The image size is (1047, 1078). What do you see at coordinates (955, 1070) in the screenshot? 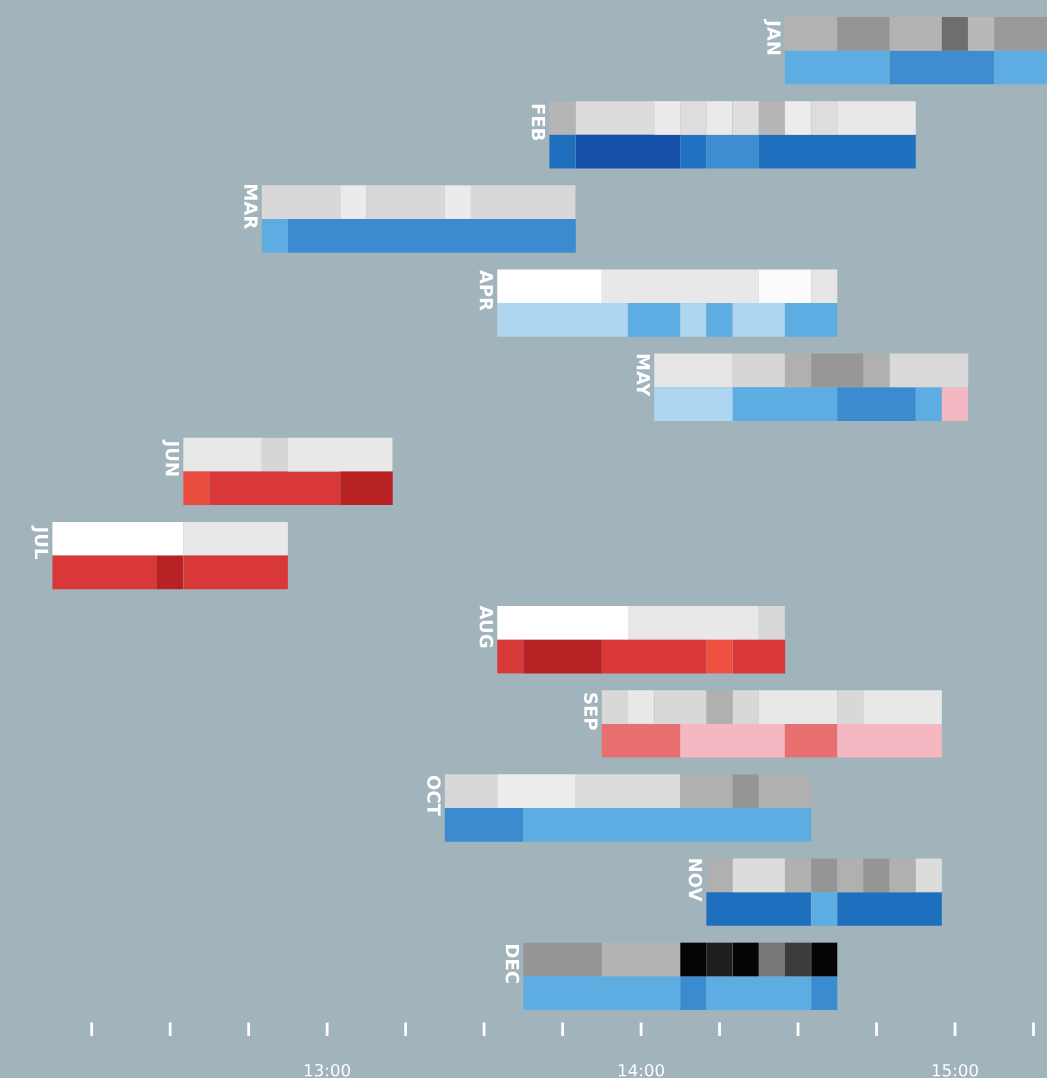
I see `x-tick-label: 15:00` at bounding box center [955, 1070].